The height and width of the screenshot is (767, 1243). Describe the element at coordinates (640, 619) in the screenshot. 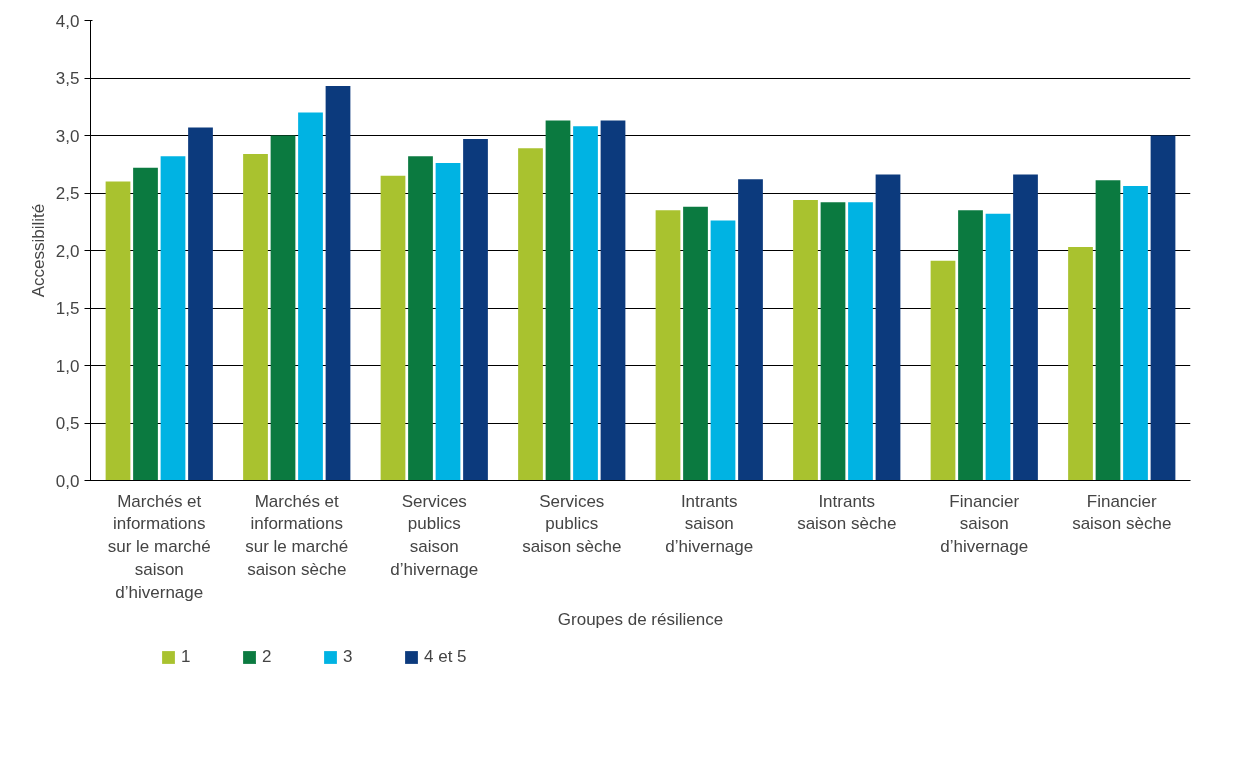

I see `x-axis-title: Groupes de résilience` at that location.